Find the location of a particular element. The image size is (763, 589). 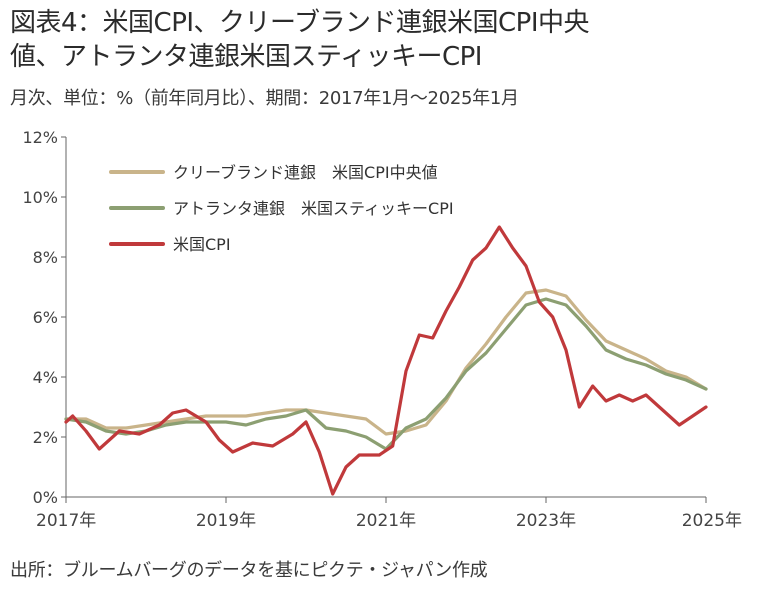

y-tick-label: 6% is located at coordinates (45, 317).